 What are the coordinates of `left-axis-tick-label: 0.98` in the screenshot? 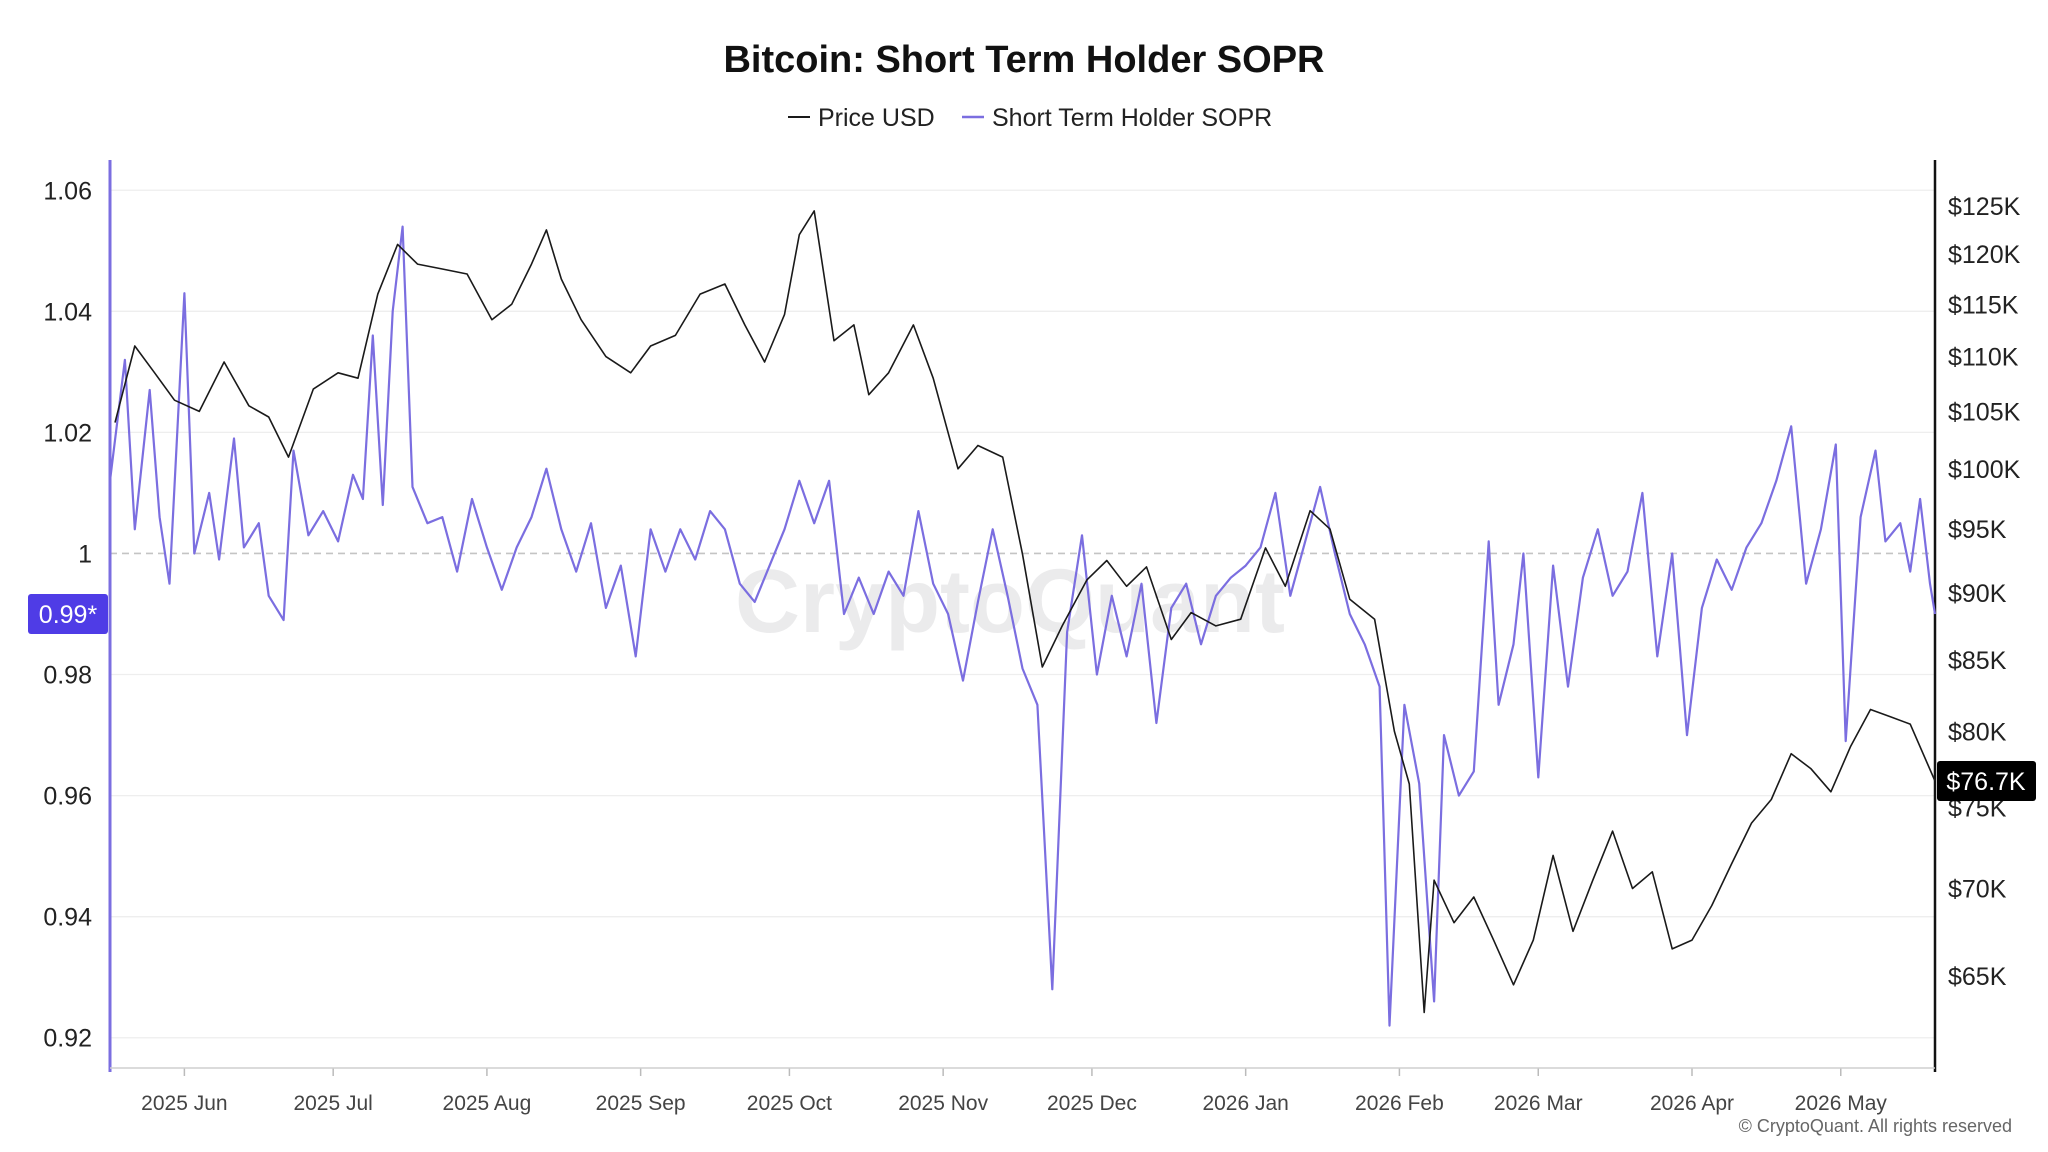 It's located at (67, 676).